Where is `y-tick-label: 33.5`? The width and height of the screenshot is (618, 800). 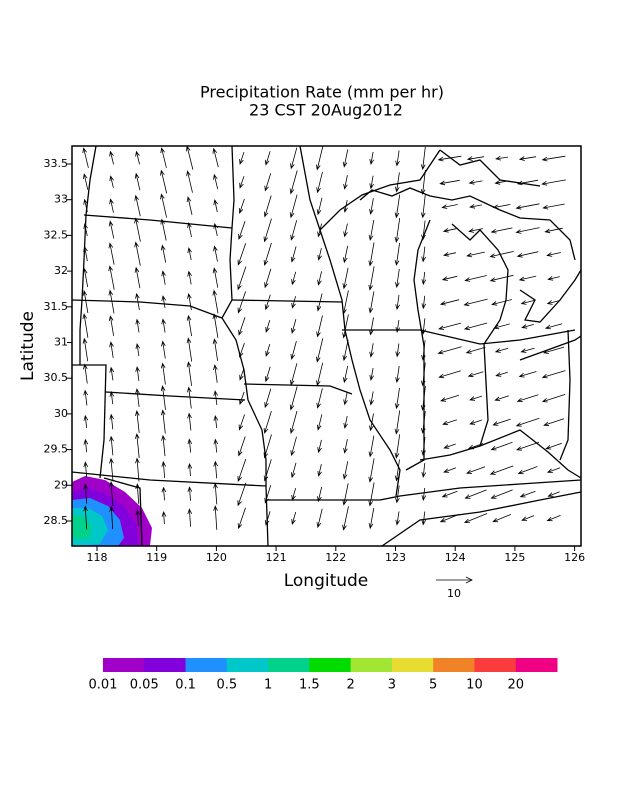
y-tick-label: 33.5 is located at coordinates (56, 163).